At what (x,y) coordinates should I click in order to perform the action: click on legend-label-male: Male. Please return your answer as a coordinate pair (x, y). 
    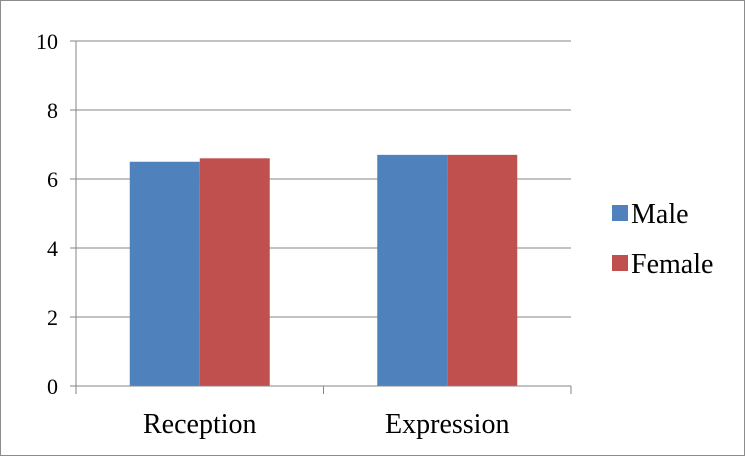
    Looking at the image, I should click on (660, 214).